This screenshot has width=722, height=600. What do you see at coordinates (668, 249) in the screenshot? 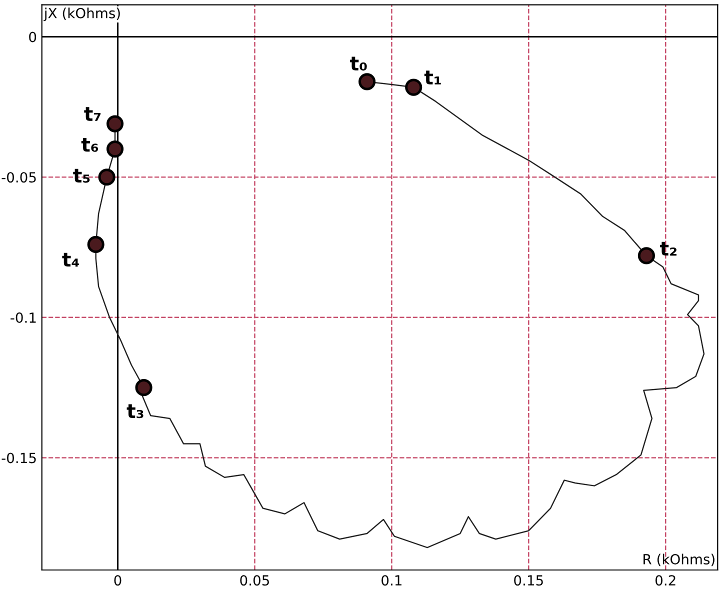
I see `data-label: t₂` at bounding box center [668, 249].